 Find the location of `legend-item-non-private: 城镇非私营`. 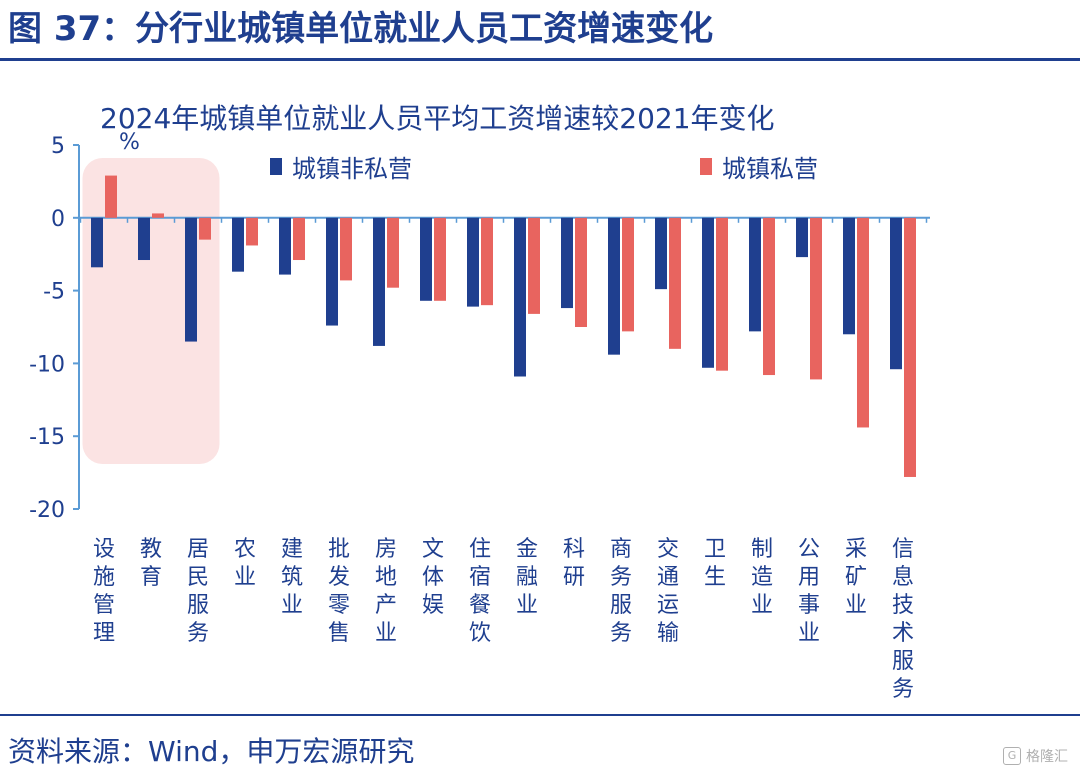

legend-item-non-private: 城镇非私营 is located at coordinates (341, 166).